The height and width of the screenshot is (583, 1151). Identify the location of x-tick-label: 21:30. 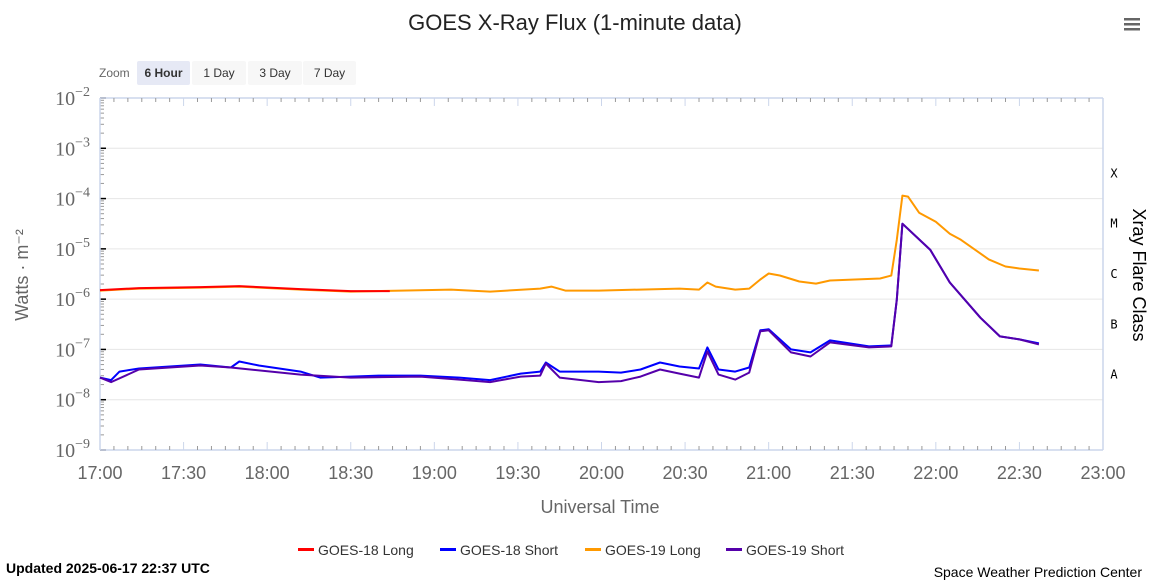
(852, 473).